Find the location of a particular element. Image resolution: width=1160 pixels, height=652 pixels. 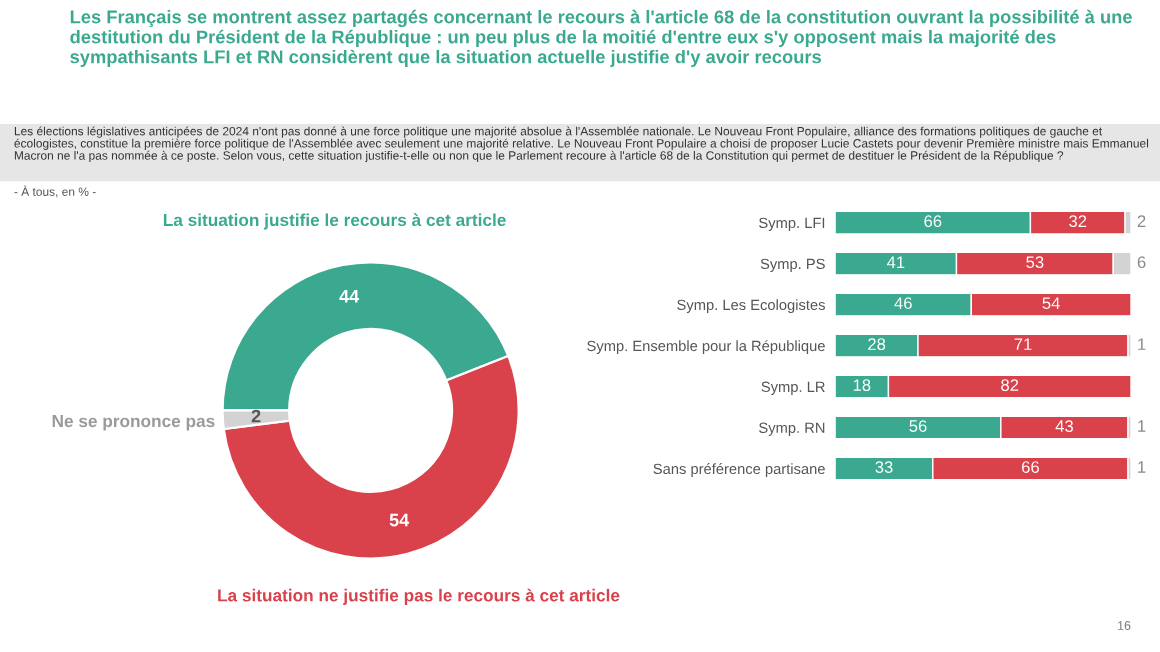

slice-label: Ne se prononce pas is located at coordinates (133, 423).